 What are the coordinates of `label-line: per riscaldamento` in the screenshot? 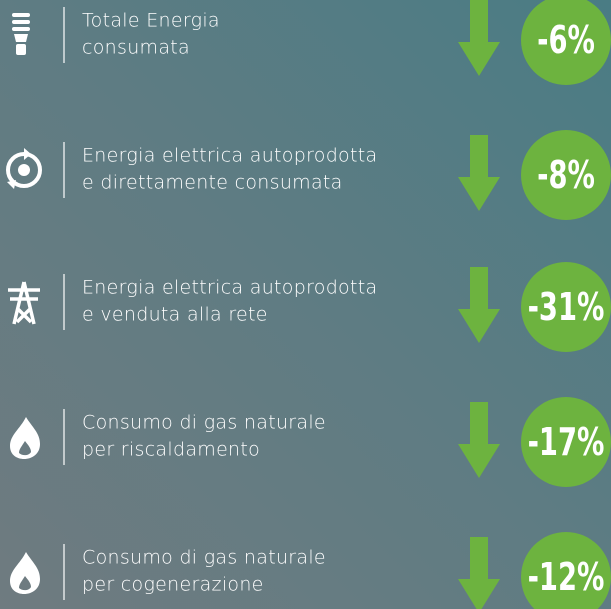 It's located at (171, 450).